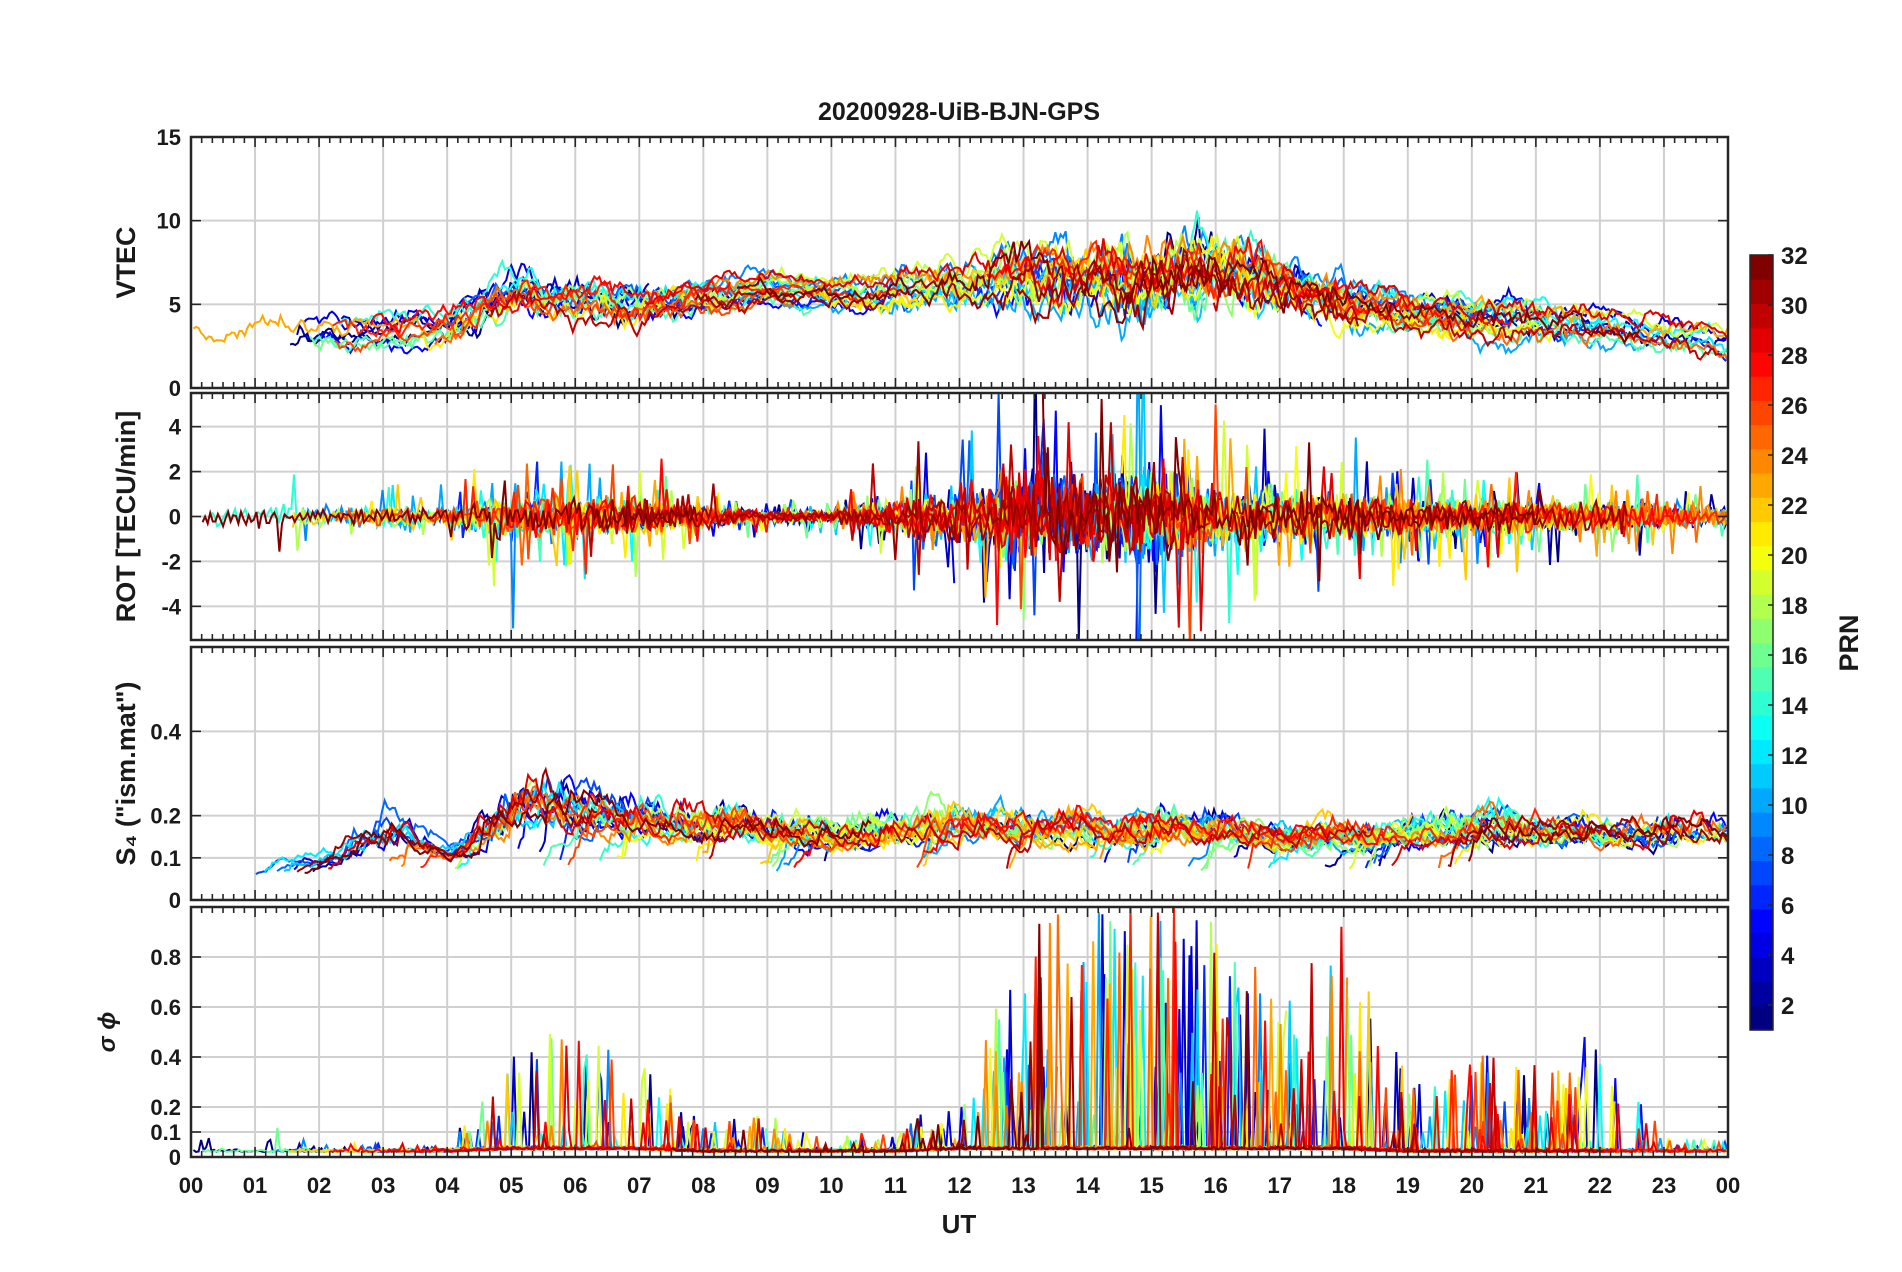  Describe the element at coordinates (703, 1185) in the screenshot. I see `x-tick-label: 08` at that location.